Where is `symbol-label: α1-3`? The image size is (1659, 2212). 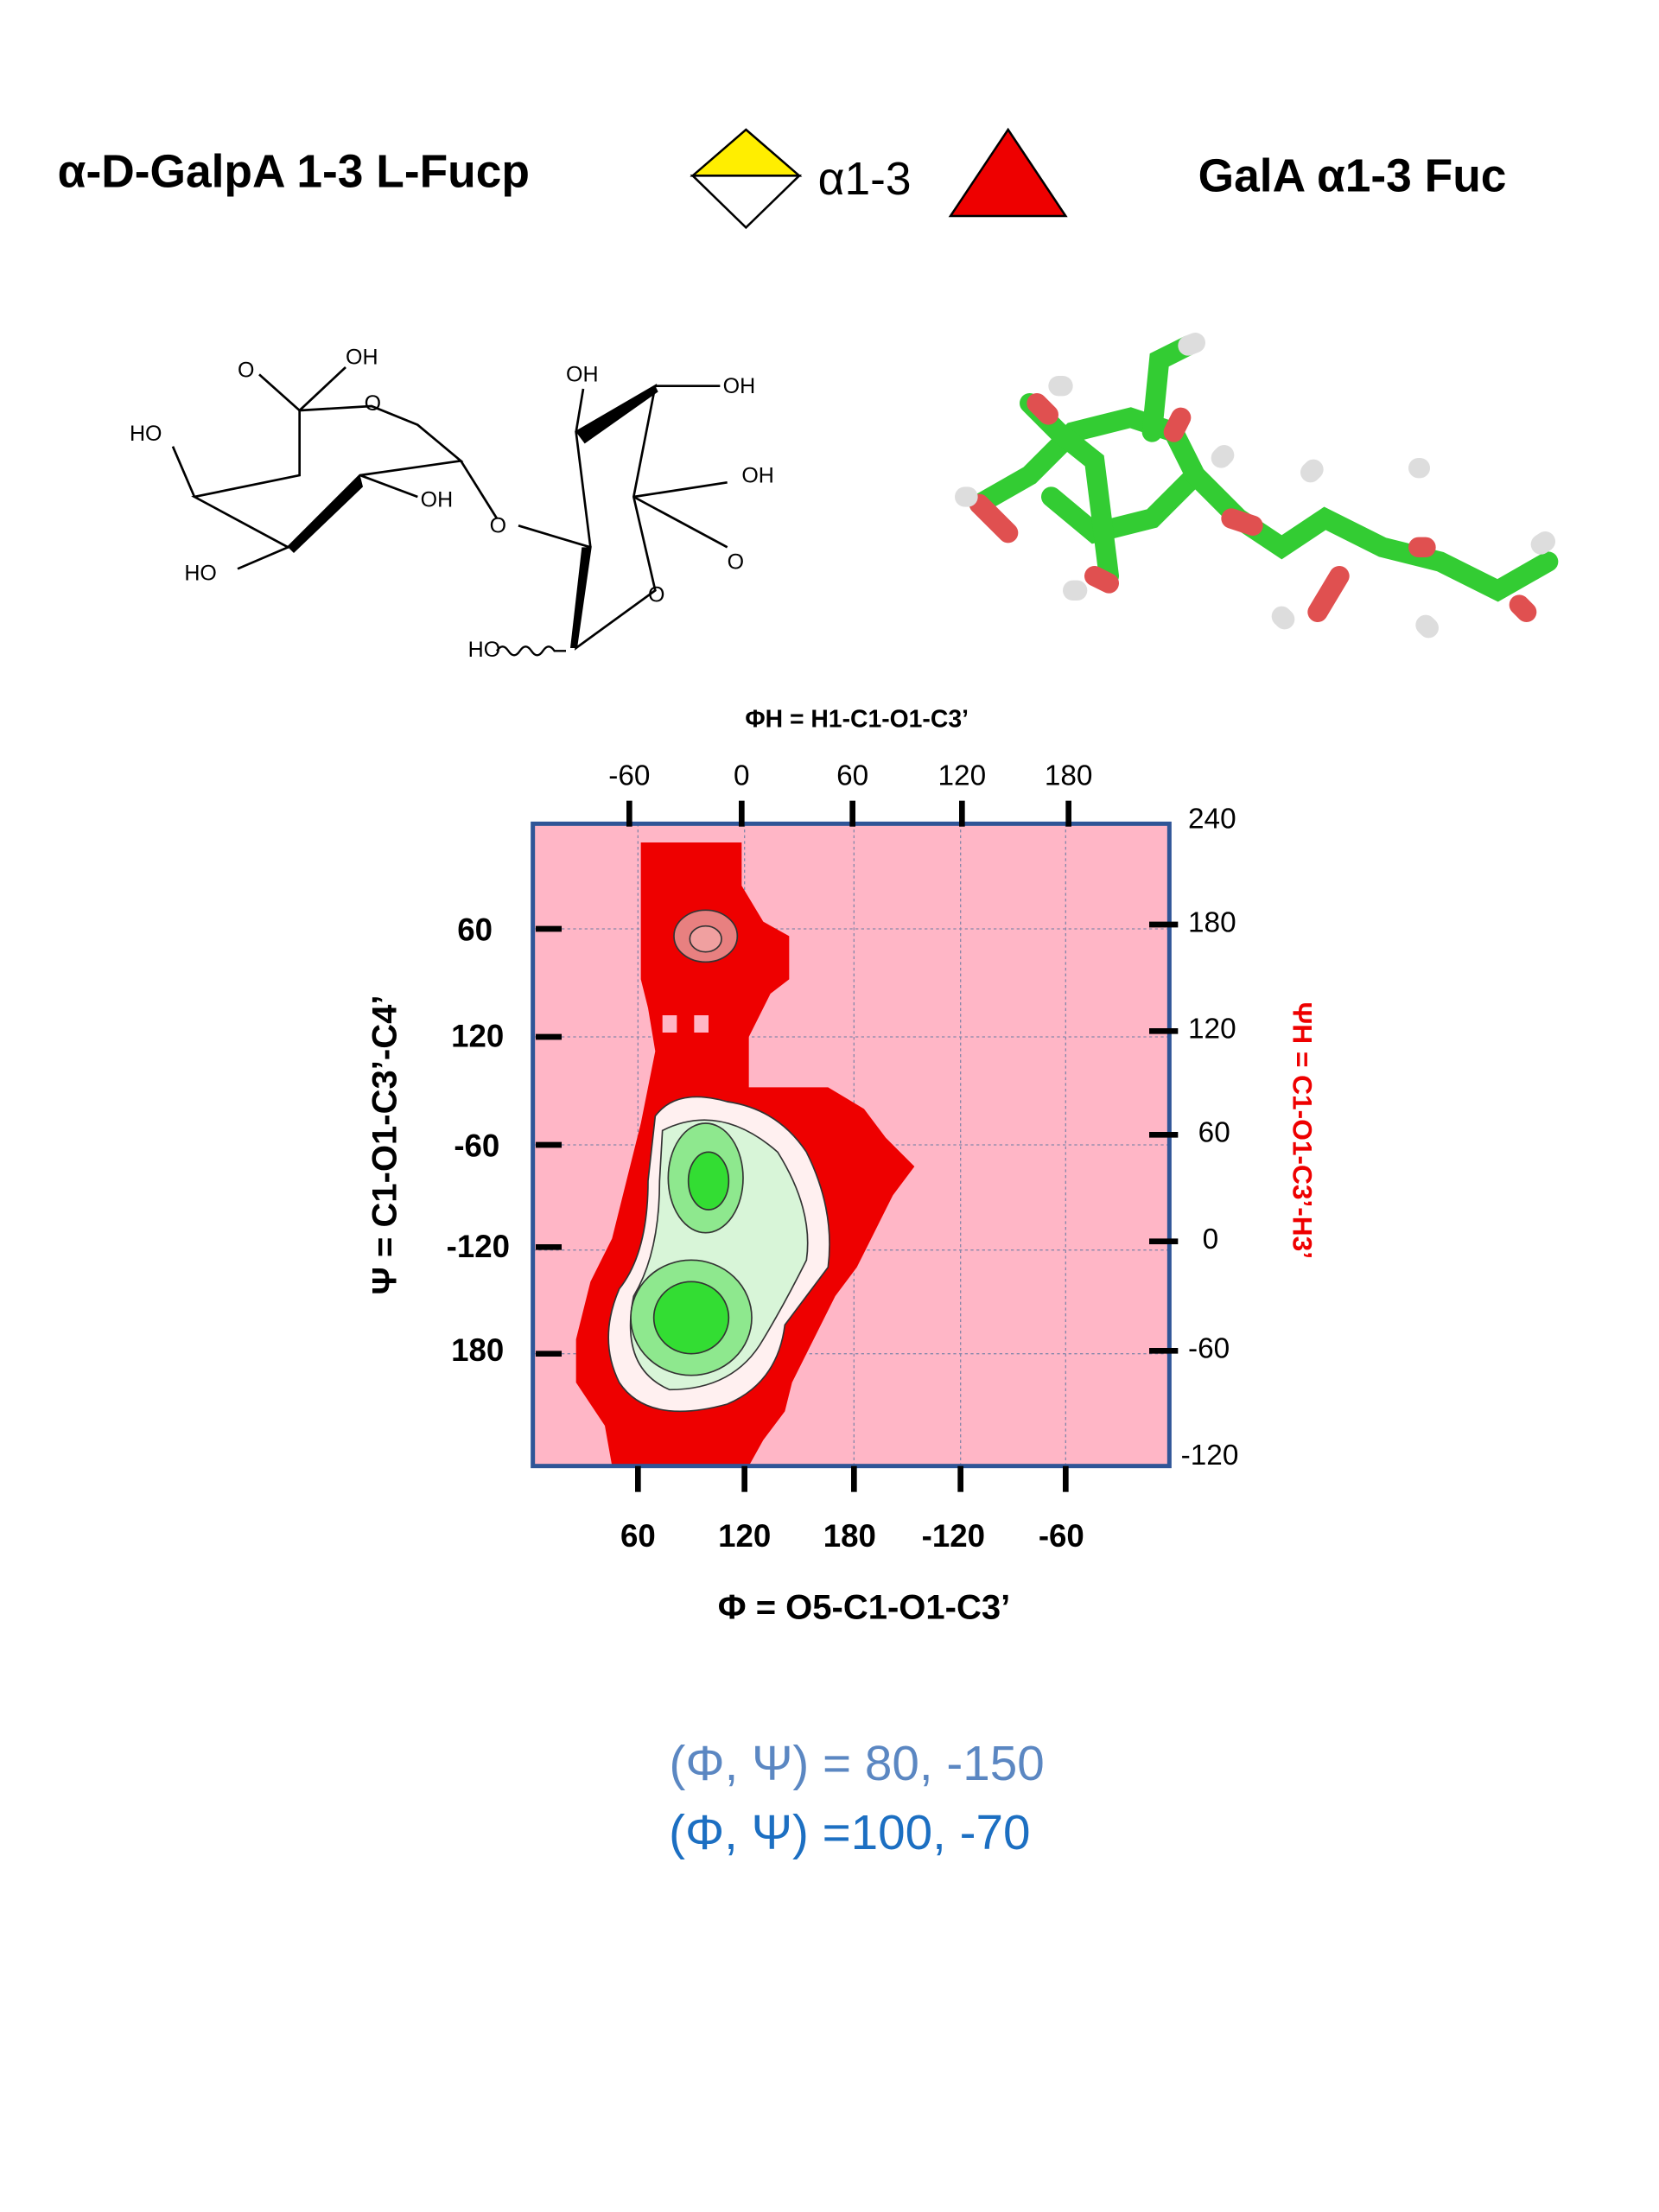
symbol-label: α1-3 is located at coordinates (865, 179).